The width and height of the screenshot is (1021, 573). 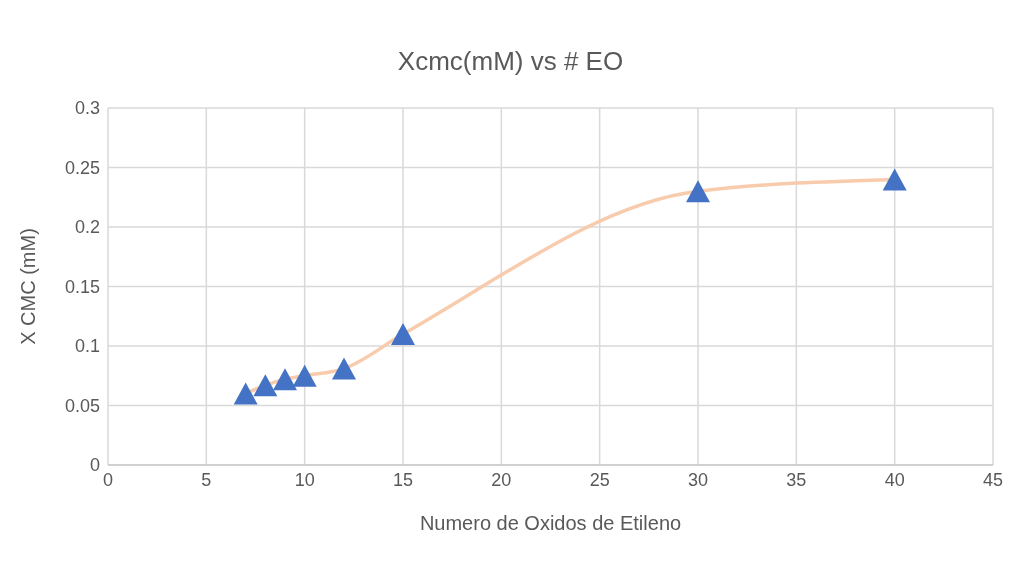 I want to click on x-tick-label: 10, so click(x=304, y=479).